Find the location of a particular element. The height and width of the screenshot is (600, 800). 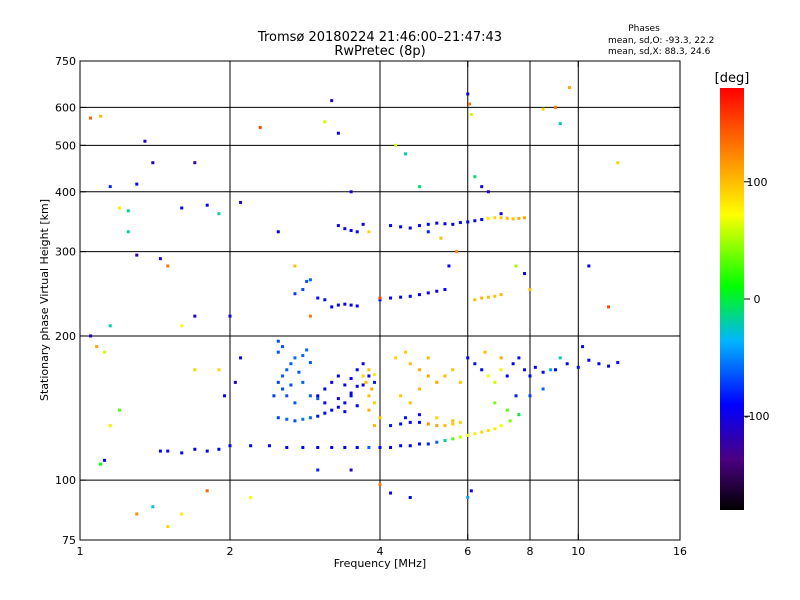

stats-line-o: mean, sd,O: -93.3, 22.2 is located at coordinates (661, 41).